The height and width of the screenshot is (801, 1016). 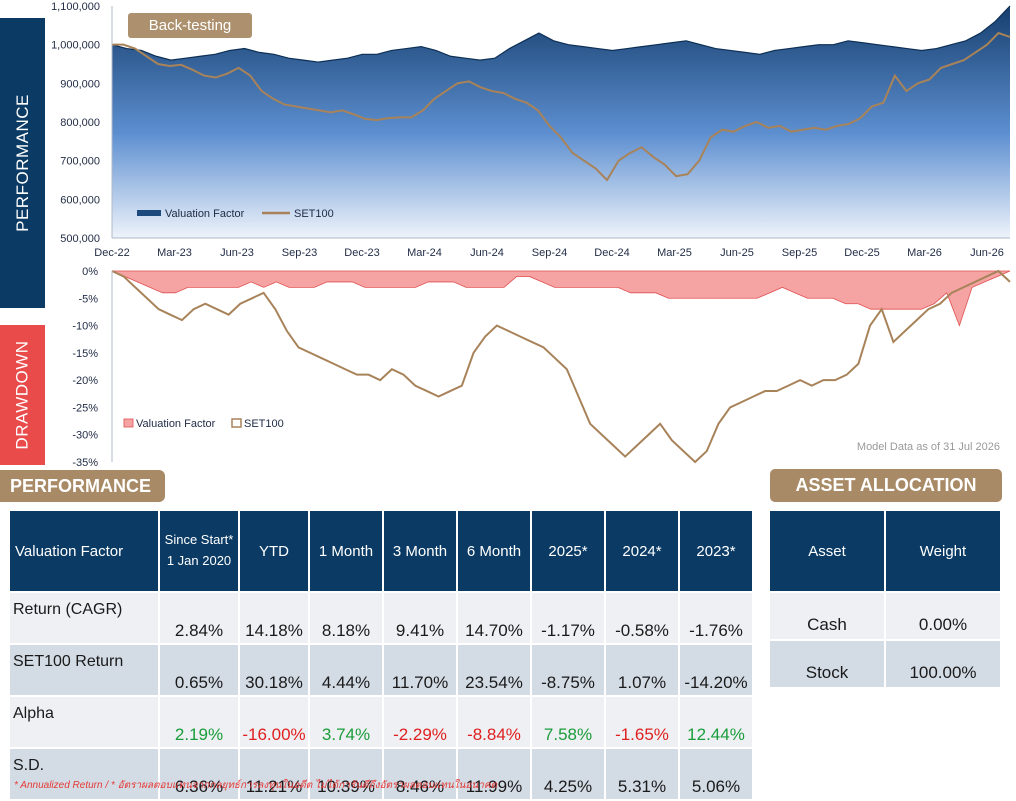 I want to click on model-data-note: Model Data as of 31 Jul 2026, so click(x=928, y=447).